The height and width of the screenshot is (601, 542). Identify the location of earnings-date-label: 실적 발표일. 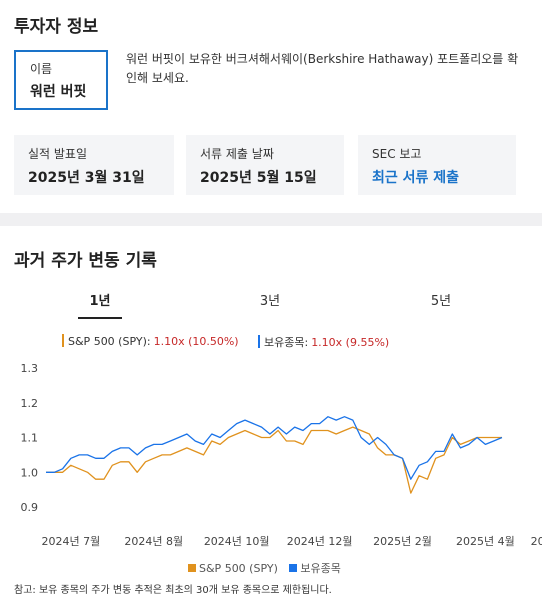
(58, 154).